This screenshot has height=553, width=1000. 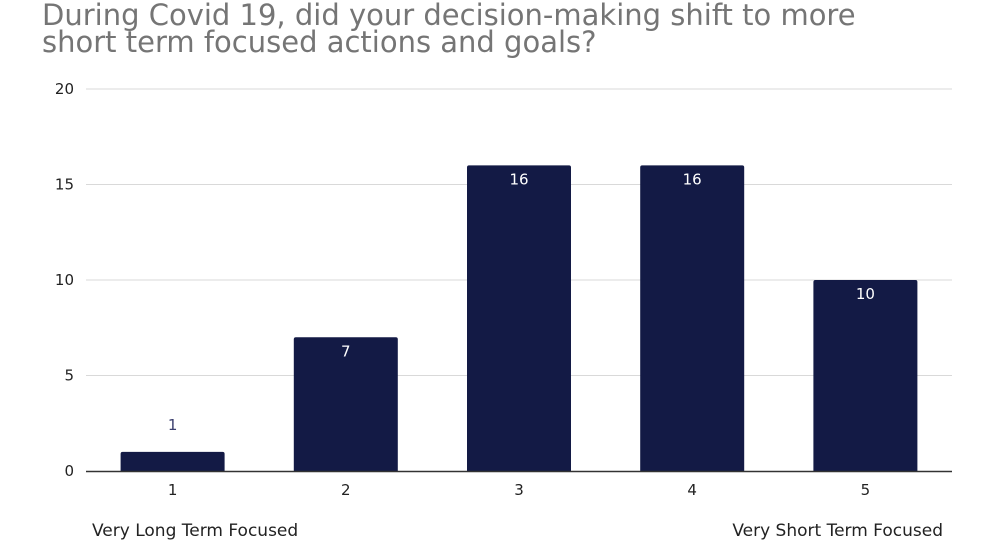 What do you see at coordinates (518, 179) in the screenshot?
I see `data-label-3: 16` at bounding box center [518, 179].